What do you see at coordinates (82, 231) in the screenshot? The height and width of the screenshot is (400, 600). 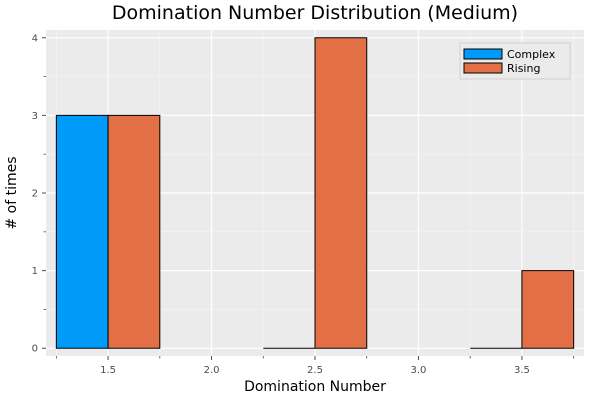 I see `bar-complex` at bounding box center [82, 231].